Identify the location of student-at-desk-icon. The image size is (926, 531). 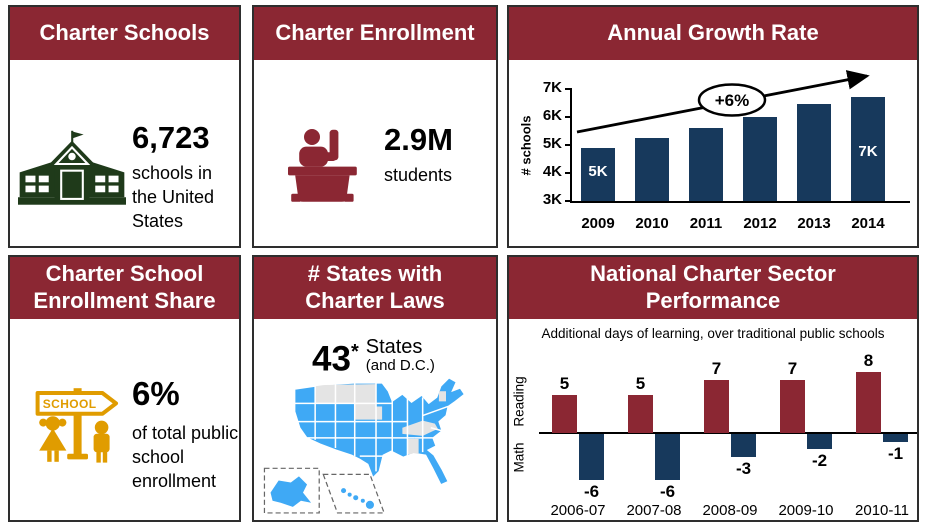
(322, 165).